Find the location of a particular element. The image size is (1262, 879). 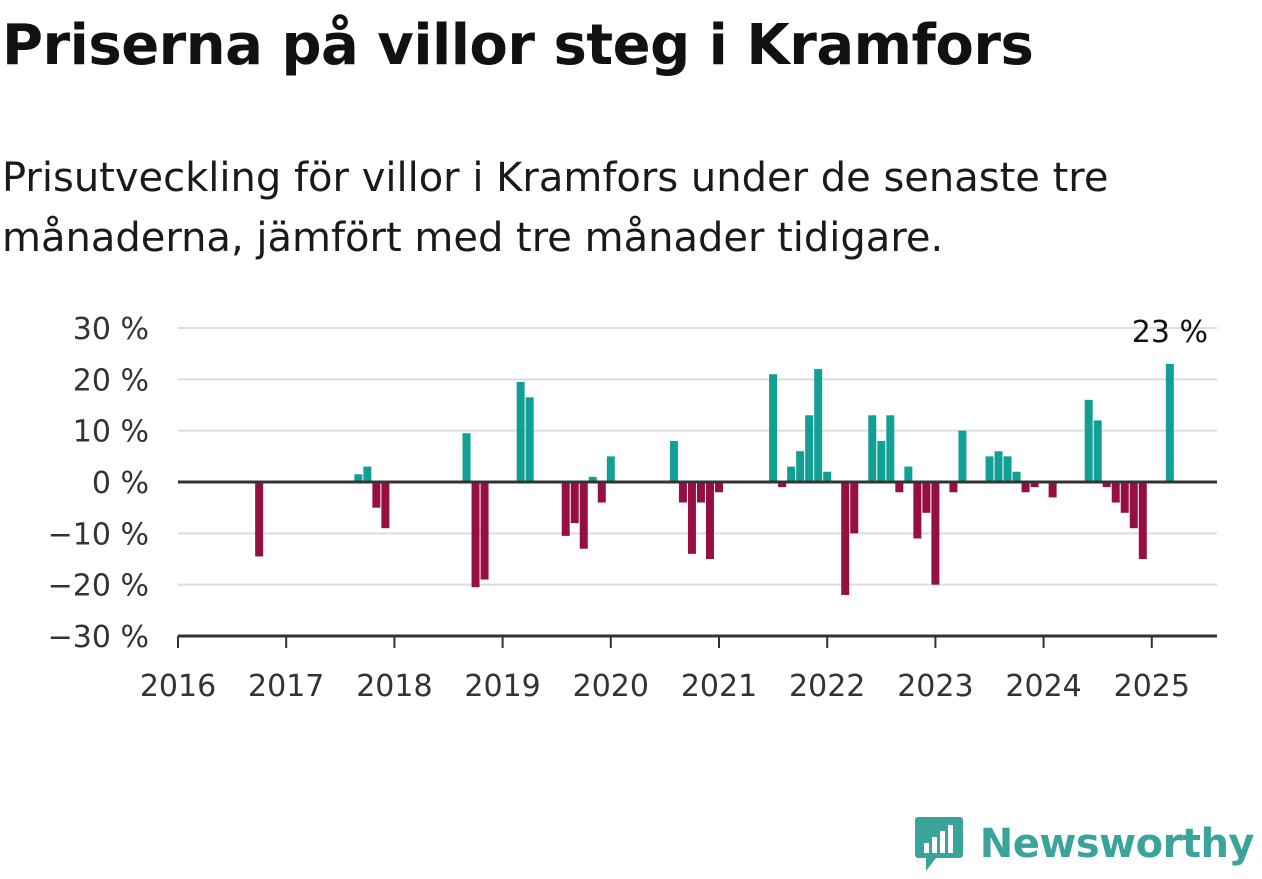

y-tick-label: 20 % is located at coordinates (111, 380).